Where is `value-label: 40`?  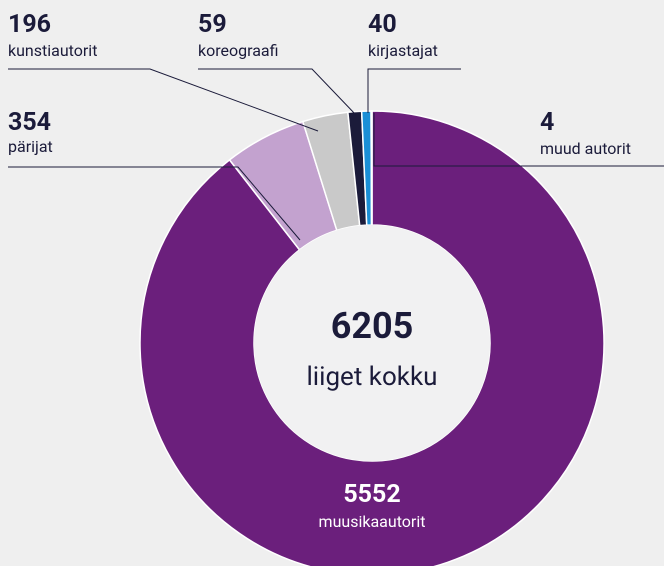
value-label: 40 is located at coordinates (382, 24).